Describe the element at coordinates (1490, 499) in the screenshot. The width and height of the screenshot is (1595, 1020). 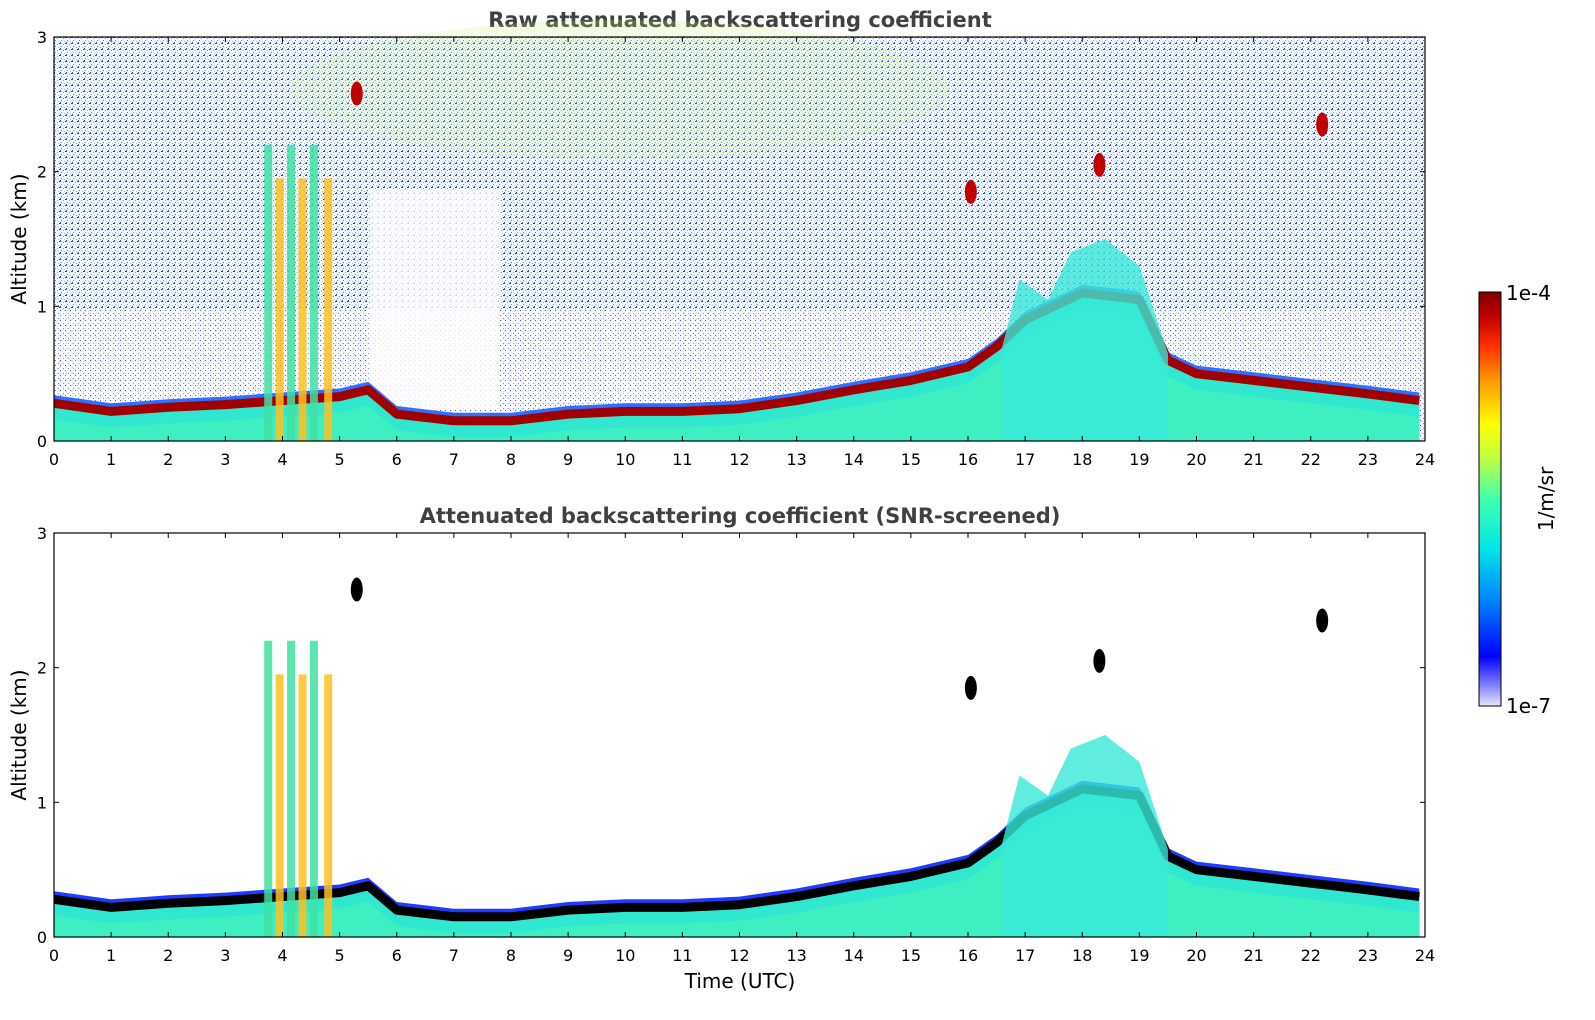
I see `colorbar-gradient` at that location.